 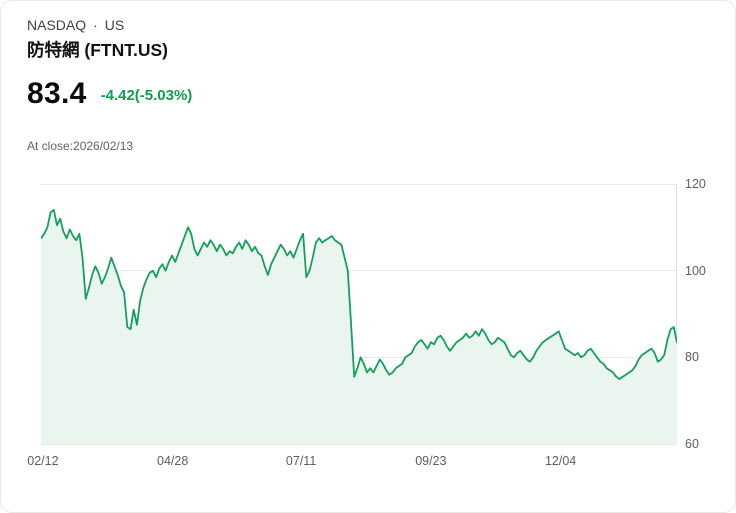 I want to click on exchange-name: NASDAQ, so click(x=57, y=25).